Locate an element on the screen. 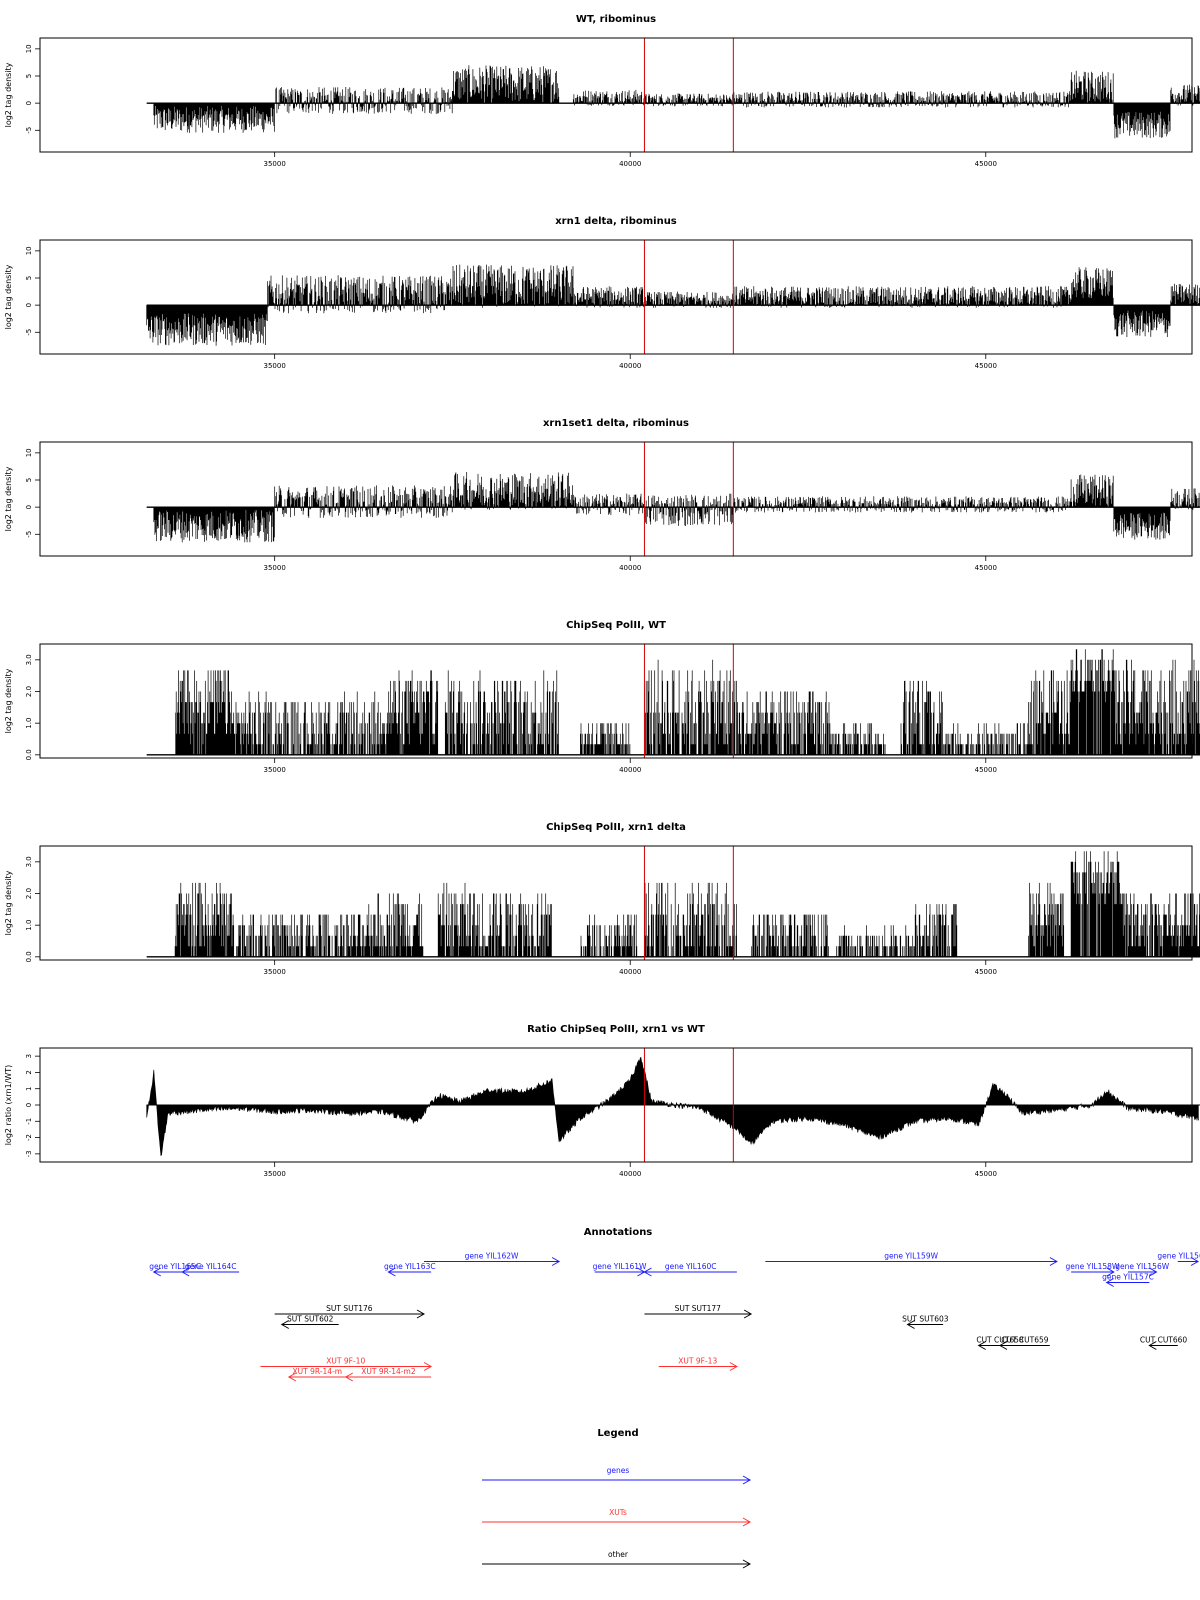 Image resolution: width=1200 pixels, height=1600 pixels. feature-sut-sut176: SUT SUT176 is located at coordinates (350, 1311).